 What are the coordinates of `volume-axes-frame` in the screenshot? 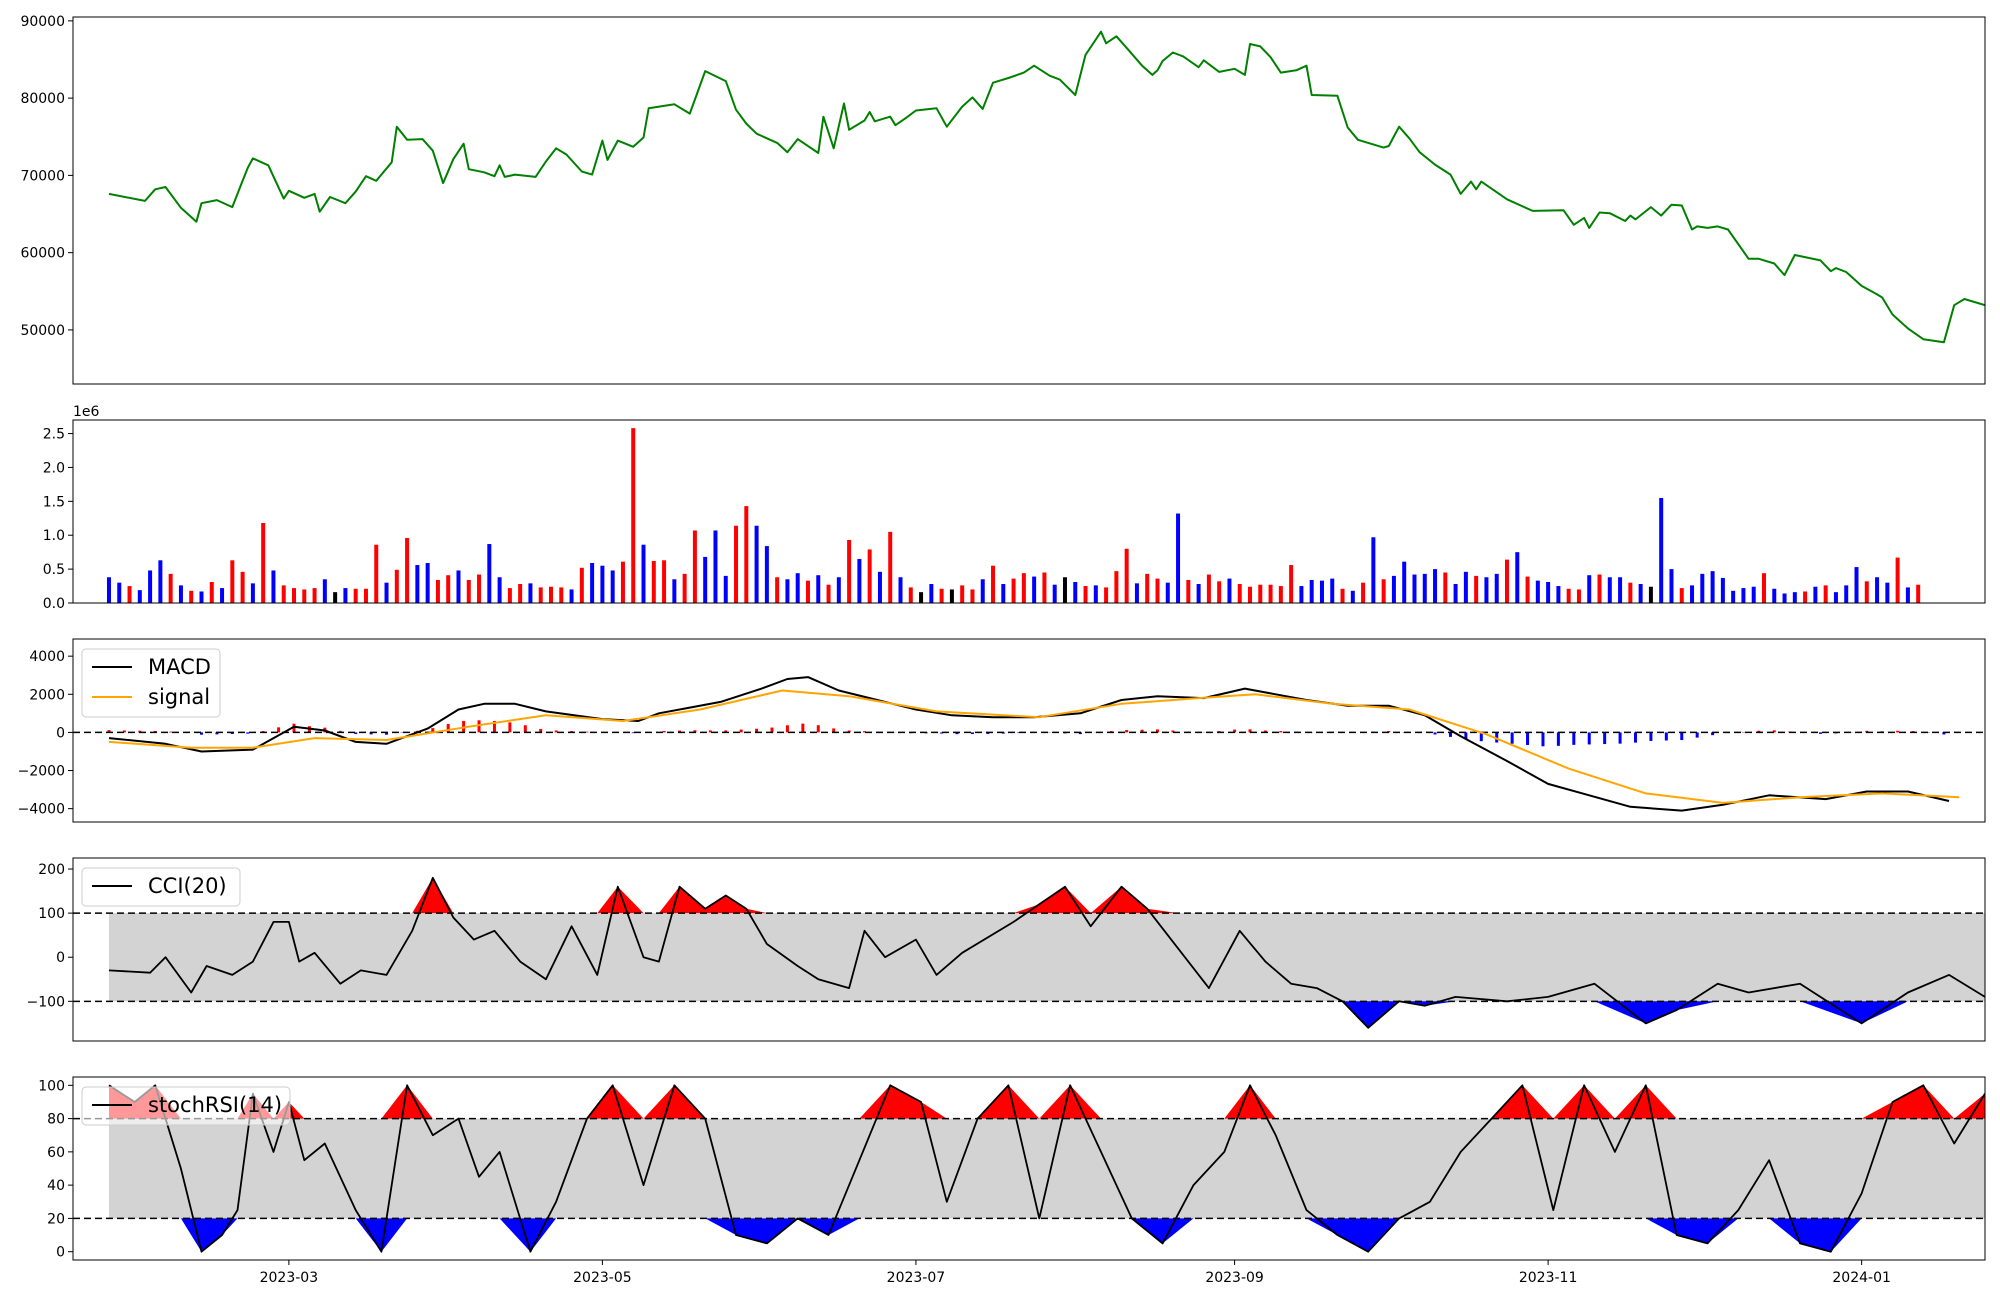 It's located at (1029, 511).